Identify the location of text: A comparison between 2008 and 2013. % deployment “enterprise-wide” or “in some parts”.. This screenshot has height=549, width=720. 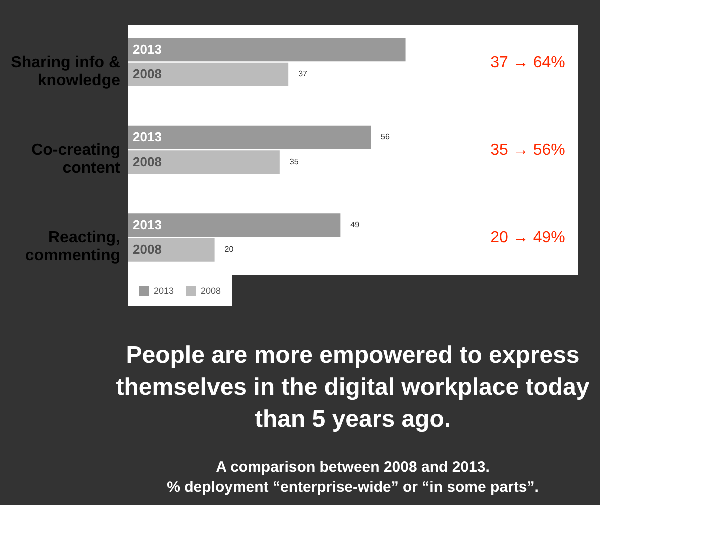
(353, 477).